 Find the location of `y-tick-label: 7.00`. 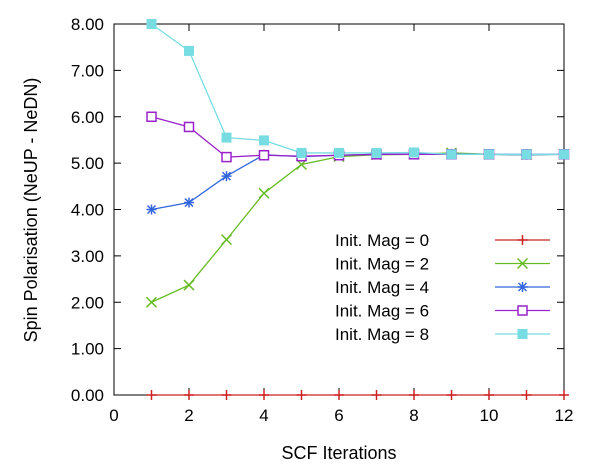

y-tick-label: 7.00 is located at coordinates (87, 70).